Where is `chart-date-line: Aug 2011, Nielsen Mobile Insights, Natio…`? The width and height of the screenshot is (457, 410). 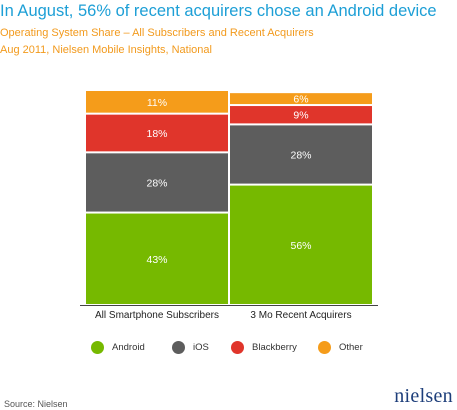
chart-date-line: Aug 2011, Nielsen Mobile Insights, Natio… is located at coordinates (106, 50).